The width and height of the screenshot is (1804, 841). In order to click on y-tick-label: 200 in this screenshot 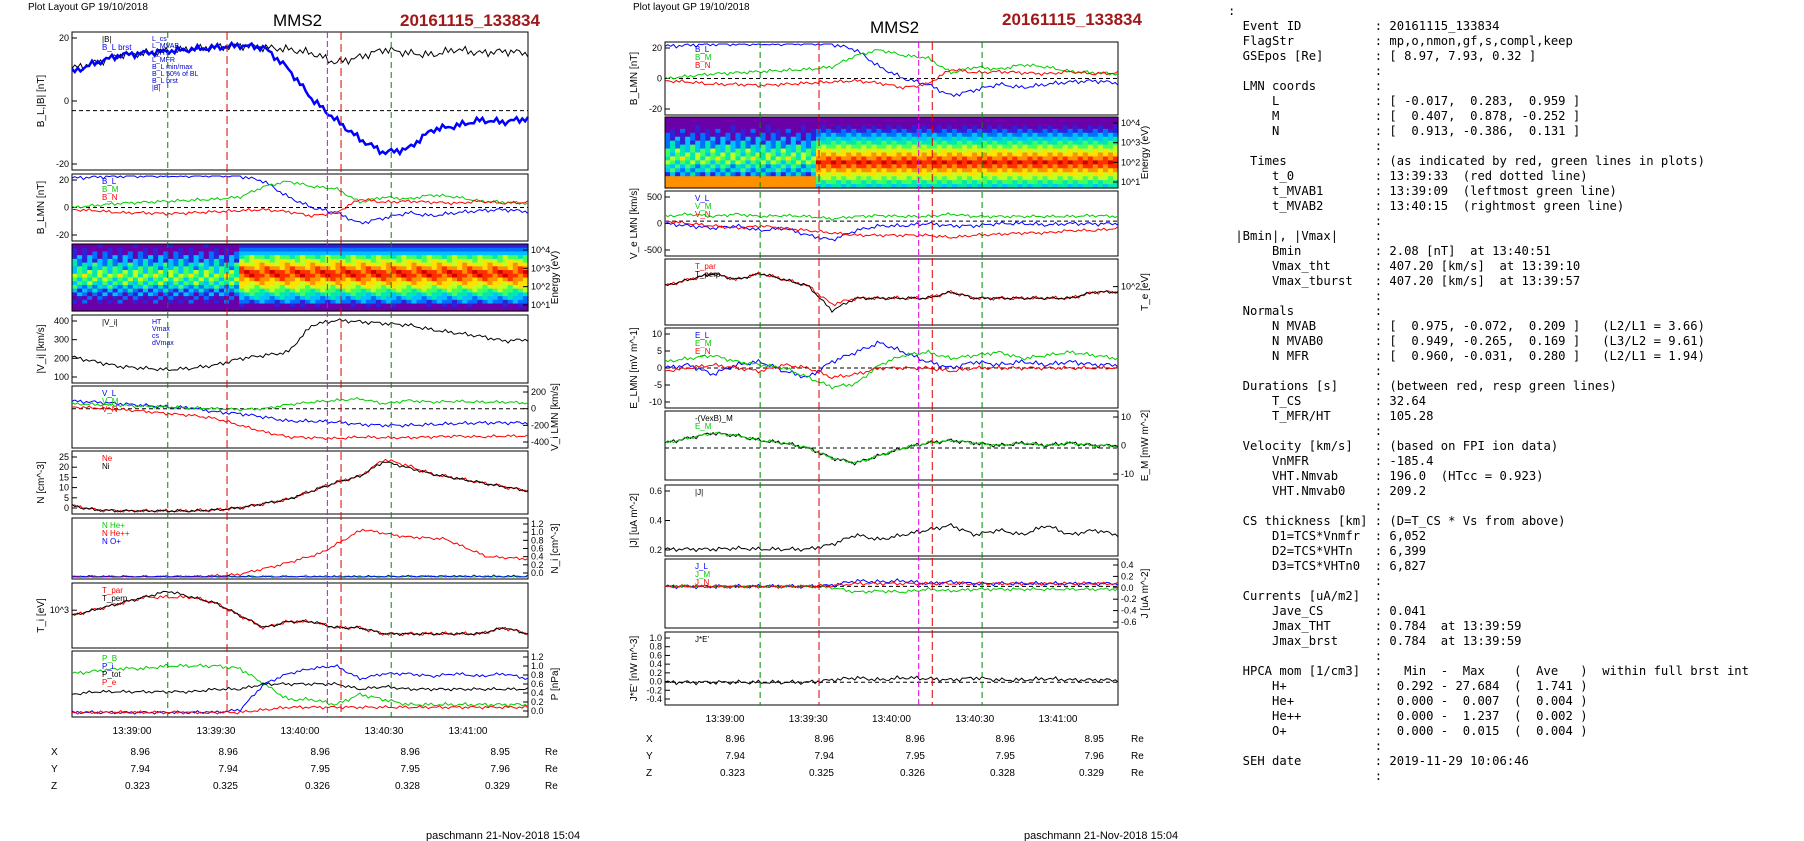, I will do `click(61, 358)`.